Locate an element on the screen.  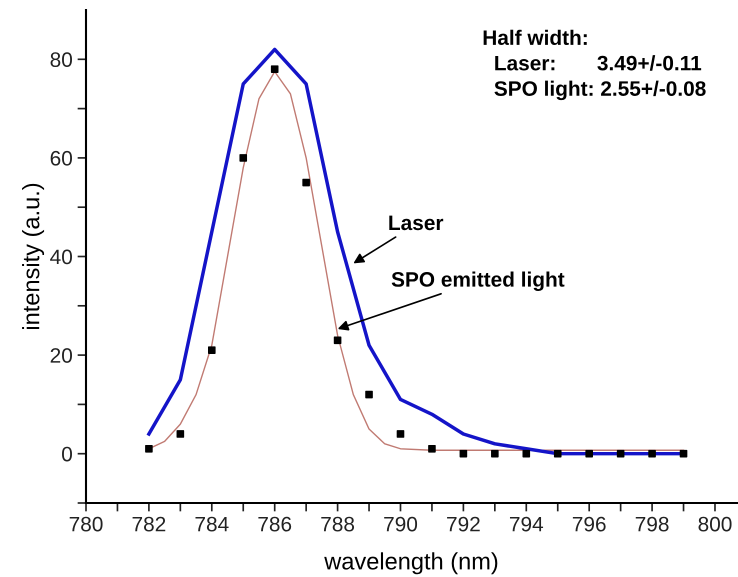
x-tick-label: 798 is located at coordinates (652, 524).